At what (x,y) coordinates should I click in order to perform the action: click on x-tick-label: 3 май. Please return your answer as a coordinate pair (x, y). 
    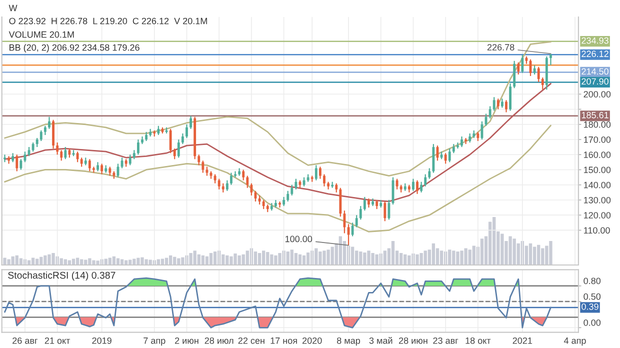
    Looking at the image, I should click on (380, 340).